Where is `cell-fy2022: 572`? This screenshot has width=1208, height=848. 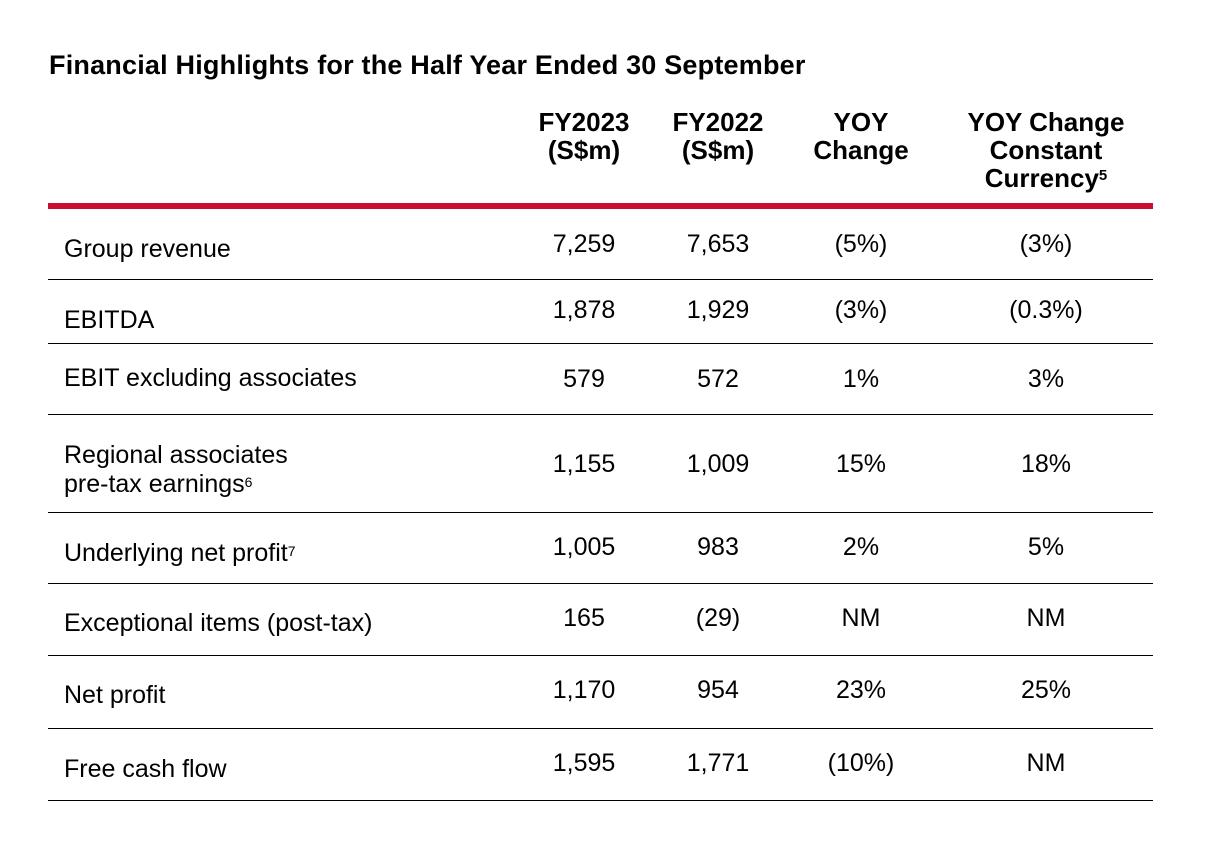 cell-fy2022: 572 is located at coordinates (718, 379).